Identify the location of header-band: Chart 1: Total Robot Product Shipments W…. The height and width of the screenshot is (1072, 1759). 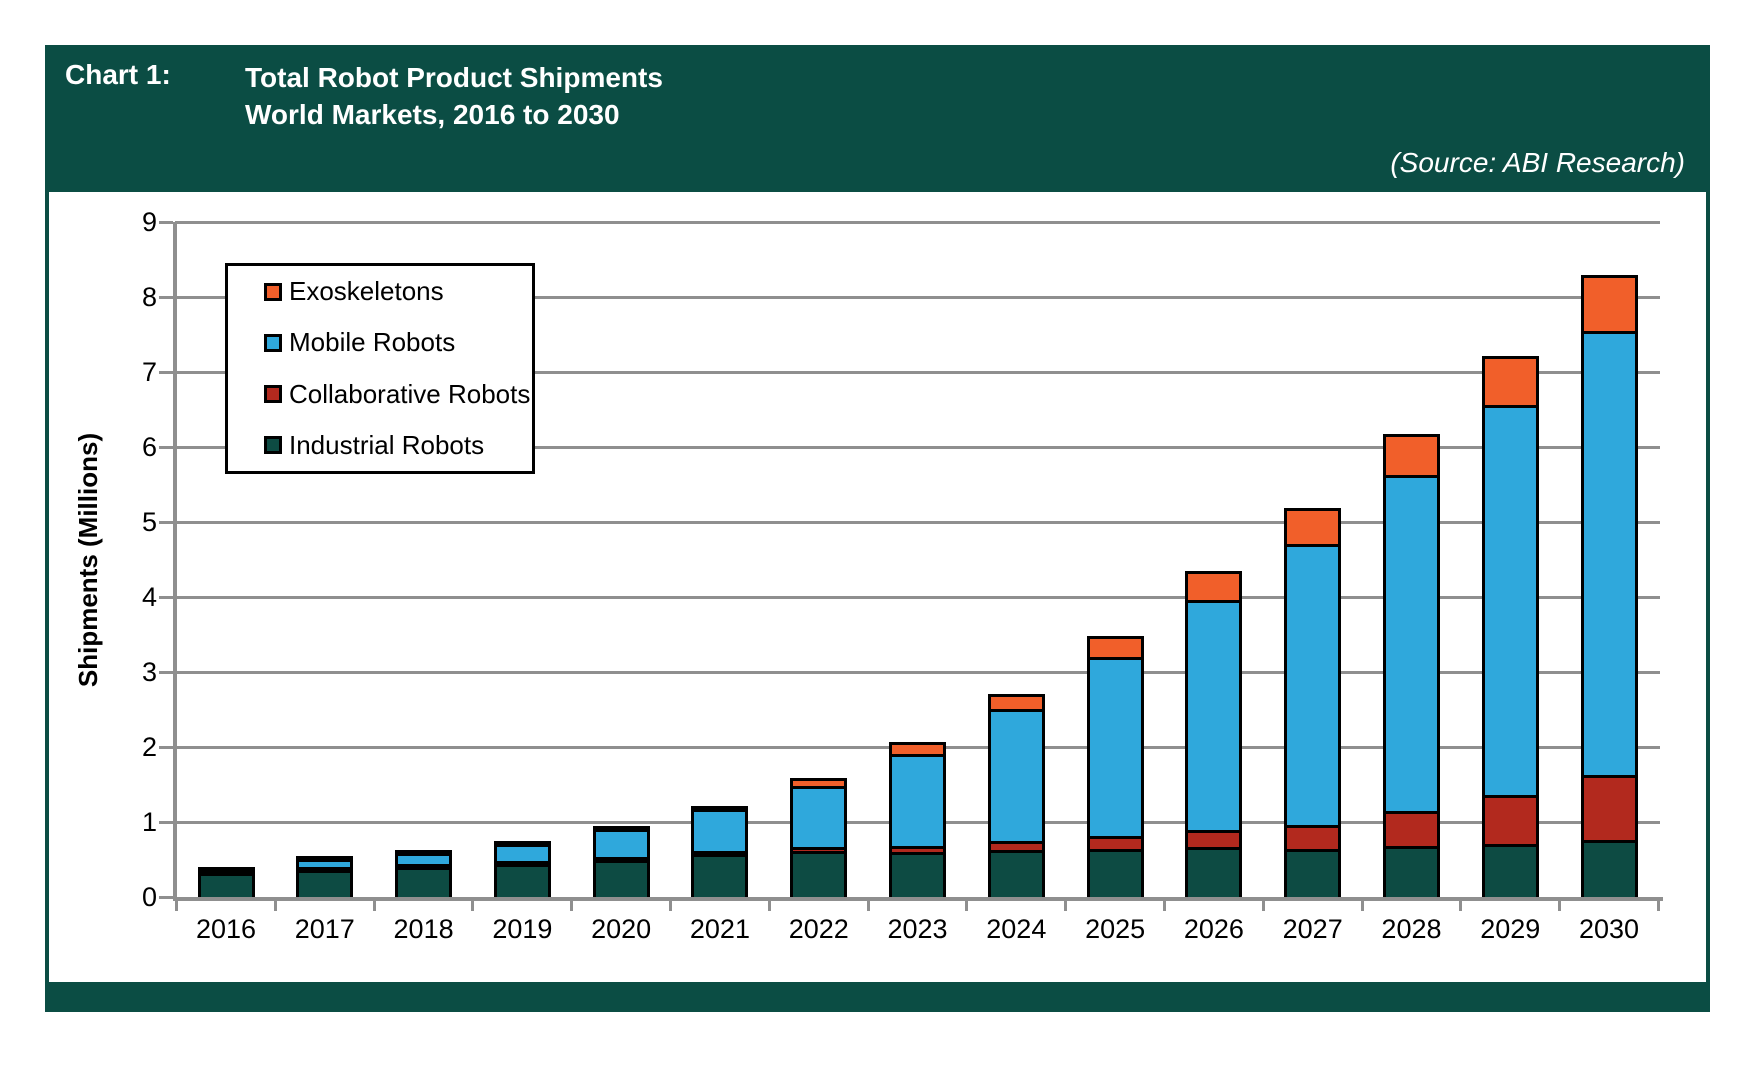
(877, 118).